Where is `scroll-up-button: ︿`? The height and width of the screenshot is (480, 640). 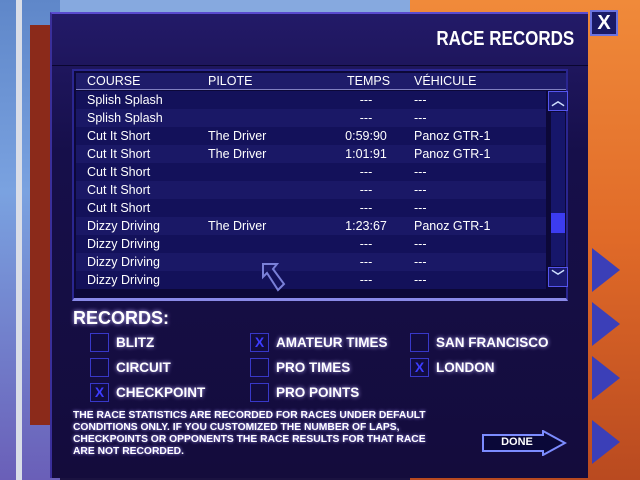 scroll-up-button: ︿ is located at coordinates (558, 101).